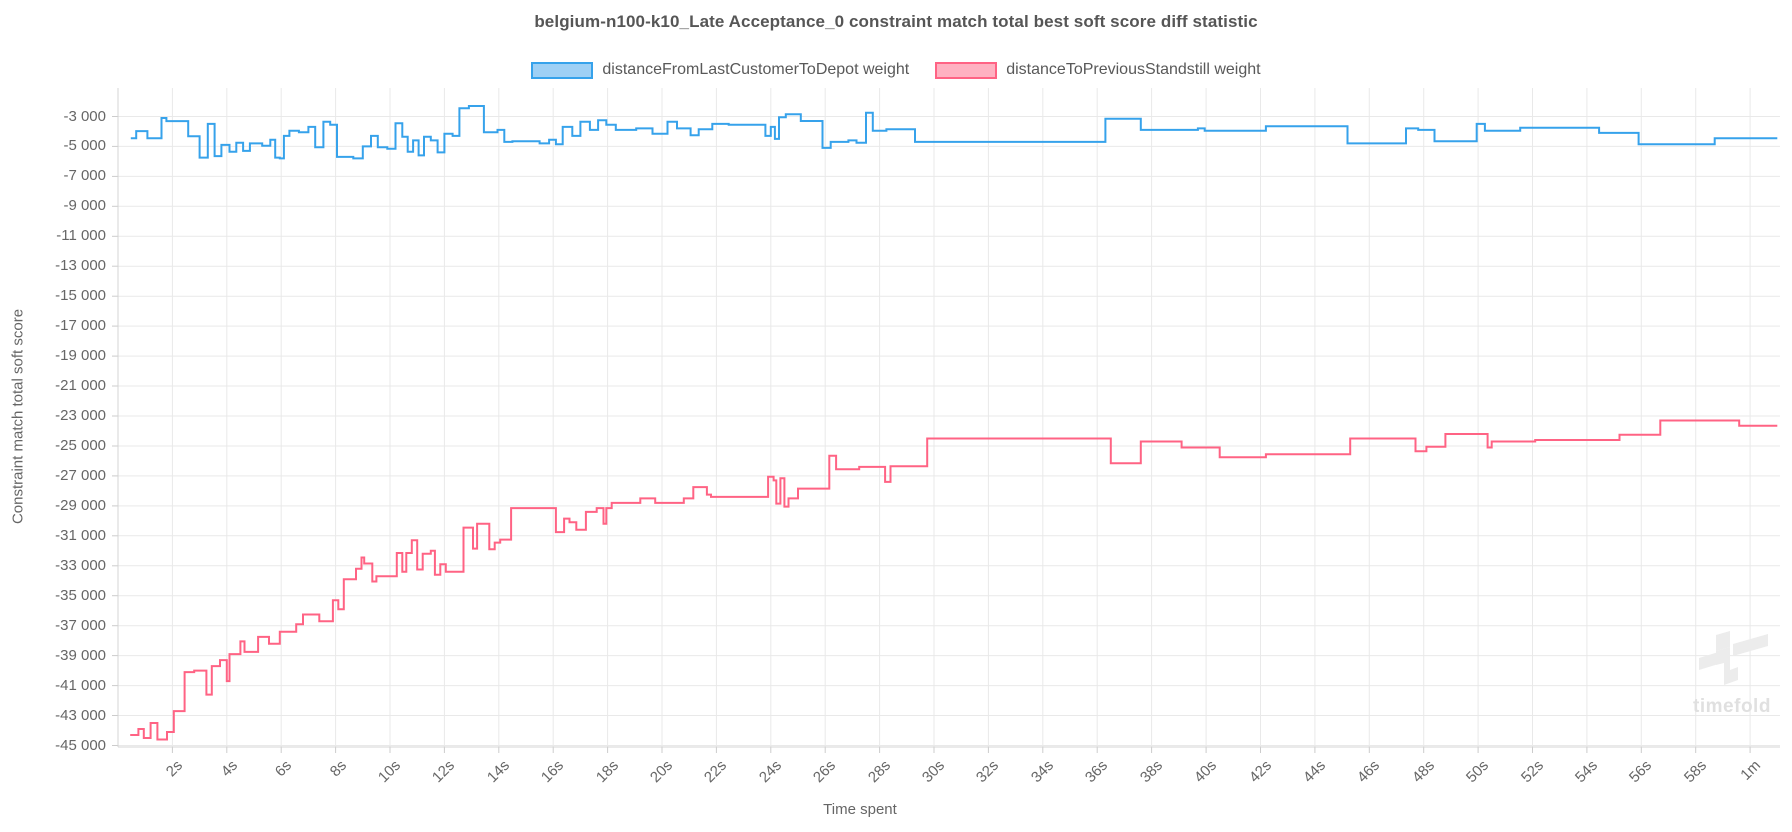 The width and height of the screenshot is (1792, 832). I want to click on x-axis-title: Time spent, so click(860, 809).